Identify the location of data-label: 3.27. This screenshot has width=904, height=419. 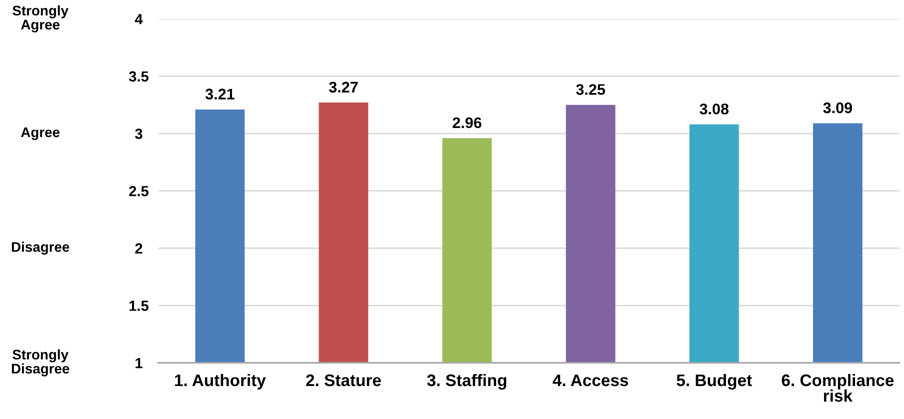
(343, 87).